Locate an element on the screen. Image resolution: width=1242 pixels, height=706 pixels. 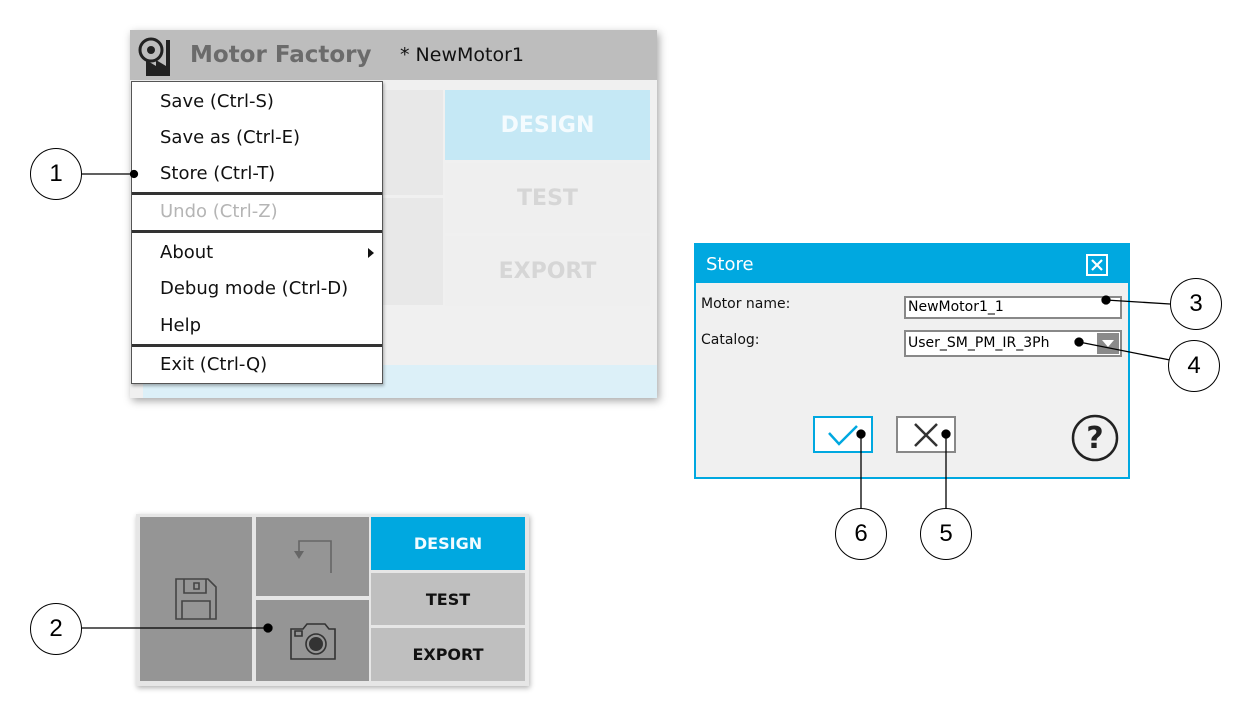
help-icon: ? is located at coordinates (1095, 438).